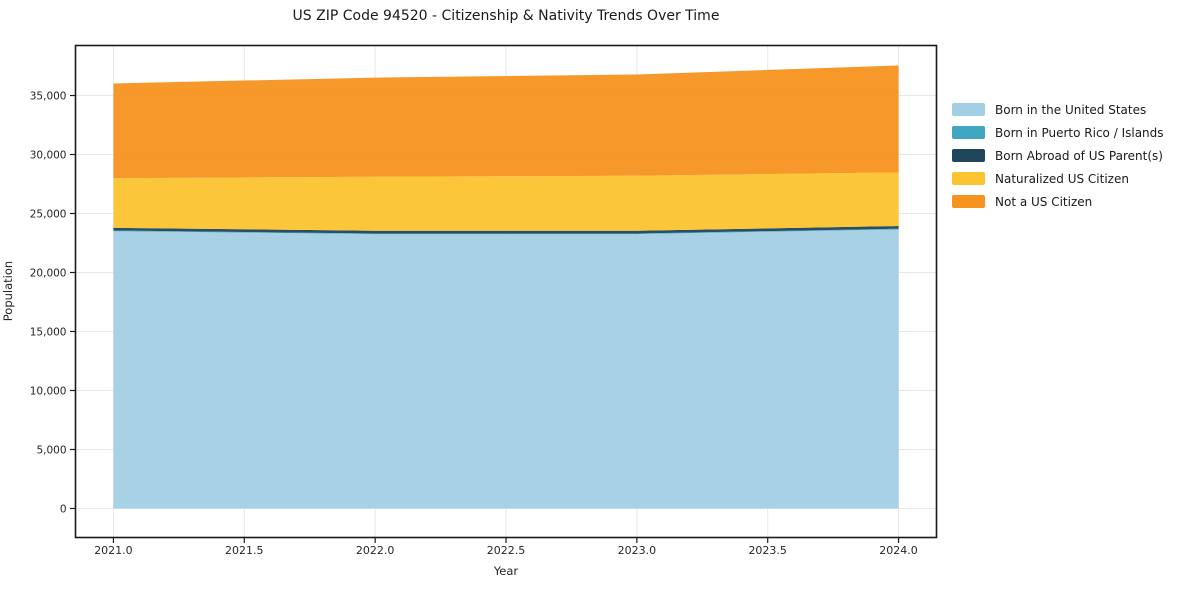 Image resolution: width=1189 pixels, height=590 pixels. Describe the element at coordinates (1071, 109) in the screenshot. I see `legend-label: Born in the United States` at that location.